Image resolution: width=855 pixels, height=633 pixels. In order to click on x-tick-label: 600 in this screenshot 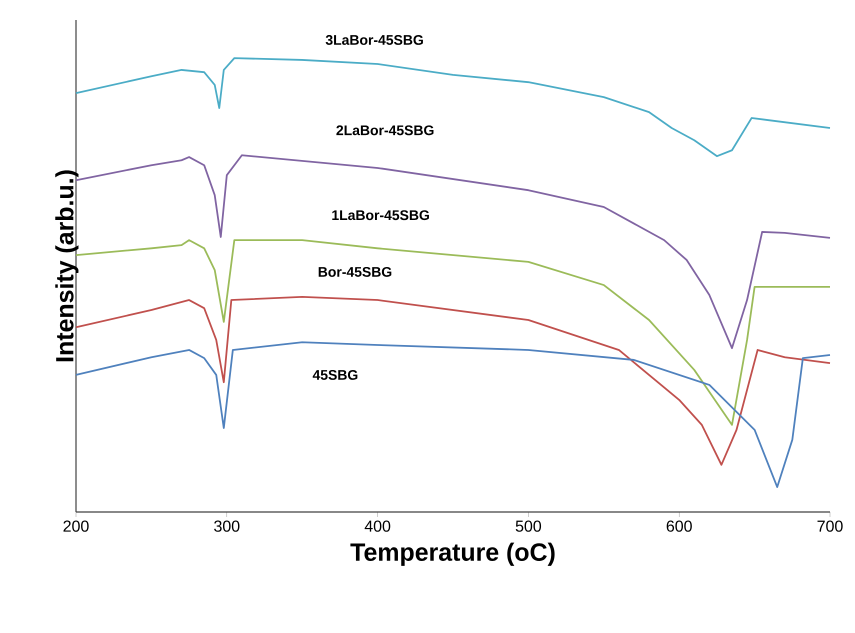, I will do `click(679, 526)`.